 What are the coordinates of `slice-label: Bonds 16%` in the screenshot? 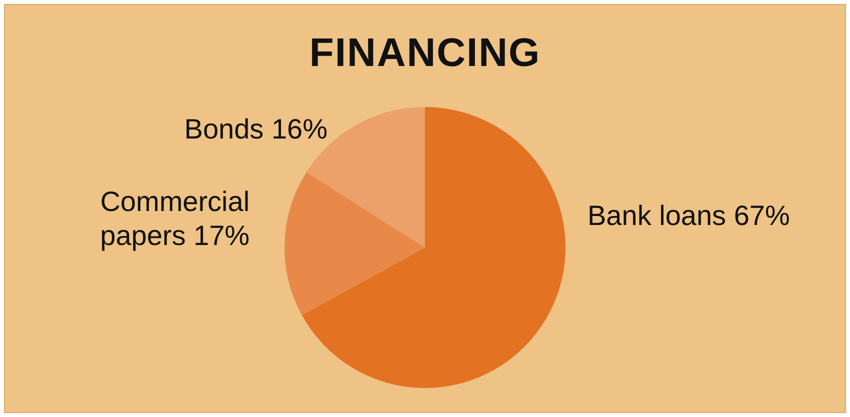 It's located at (256, 128).